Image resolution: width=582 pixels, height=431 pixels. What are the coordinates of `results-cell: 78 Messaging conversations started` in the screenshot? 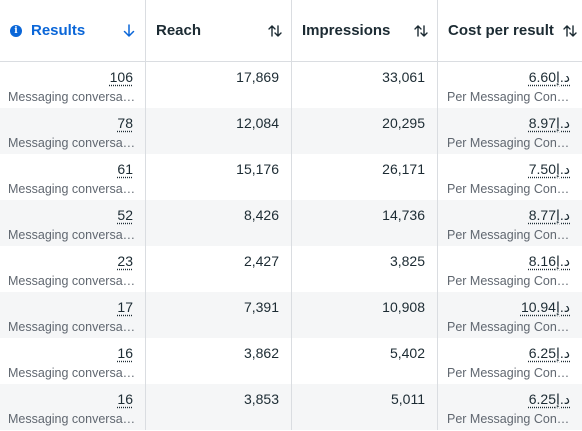 It's located at (73, 131).